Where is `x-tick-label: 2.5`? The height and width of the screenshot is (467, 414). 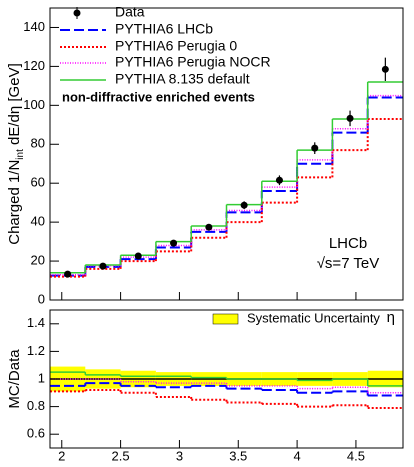
x-tick-label: 2.5 is located at coordinates (121, 455).